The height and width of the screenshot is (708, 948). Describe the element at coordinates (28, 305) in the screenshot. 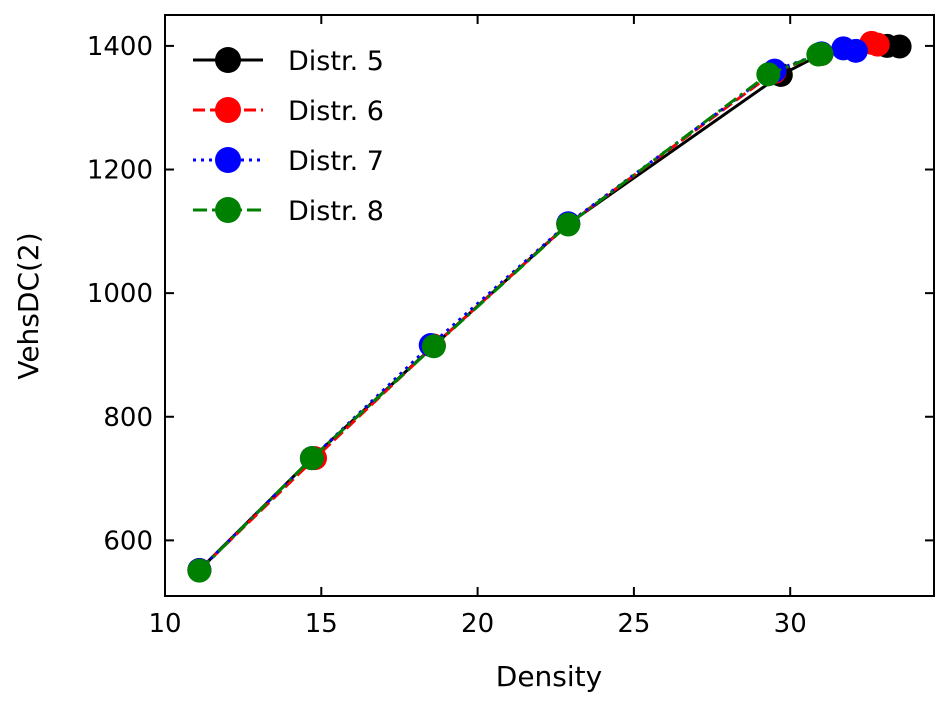

I see `y-axis-label: VehsDC(2)` at that location.